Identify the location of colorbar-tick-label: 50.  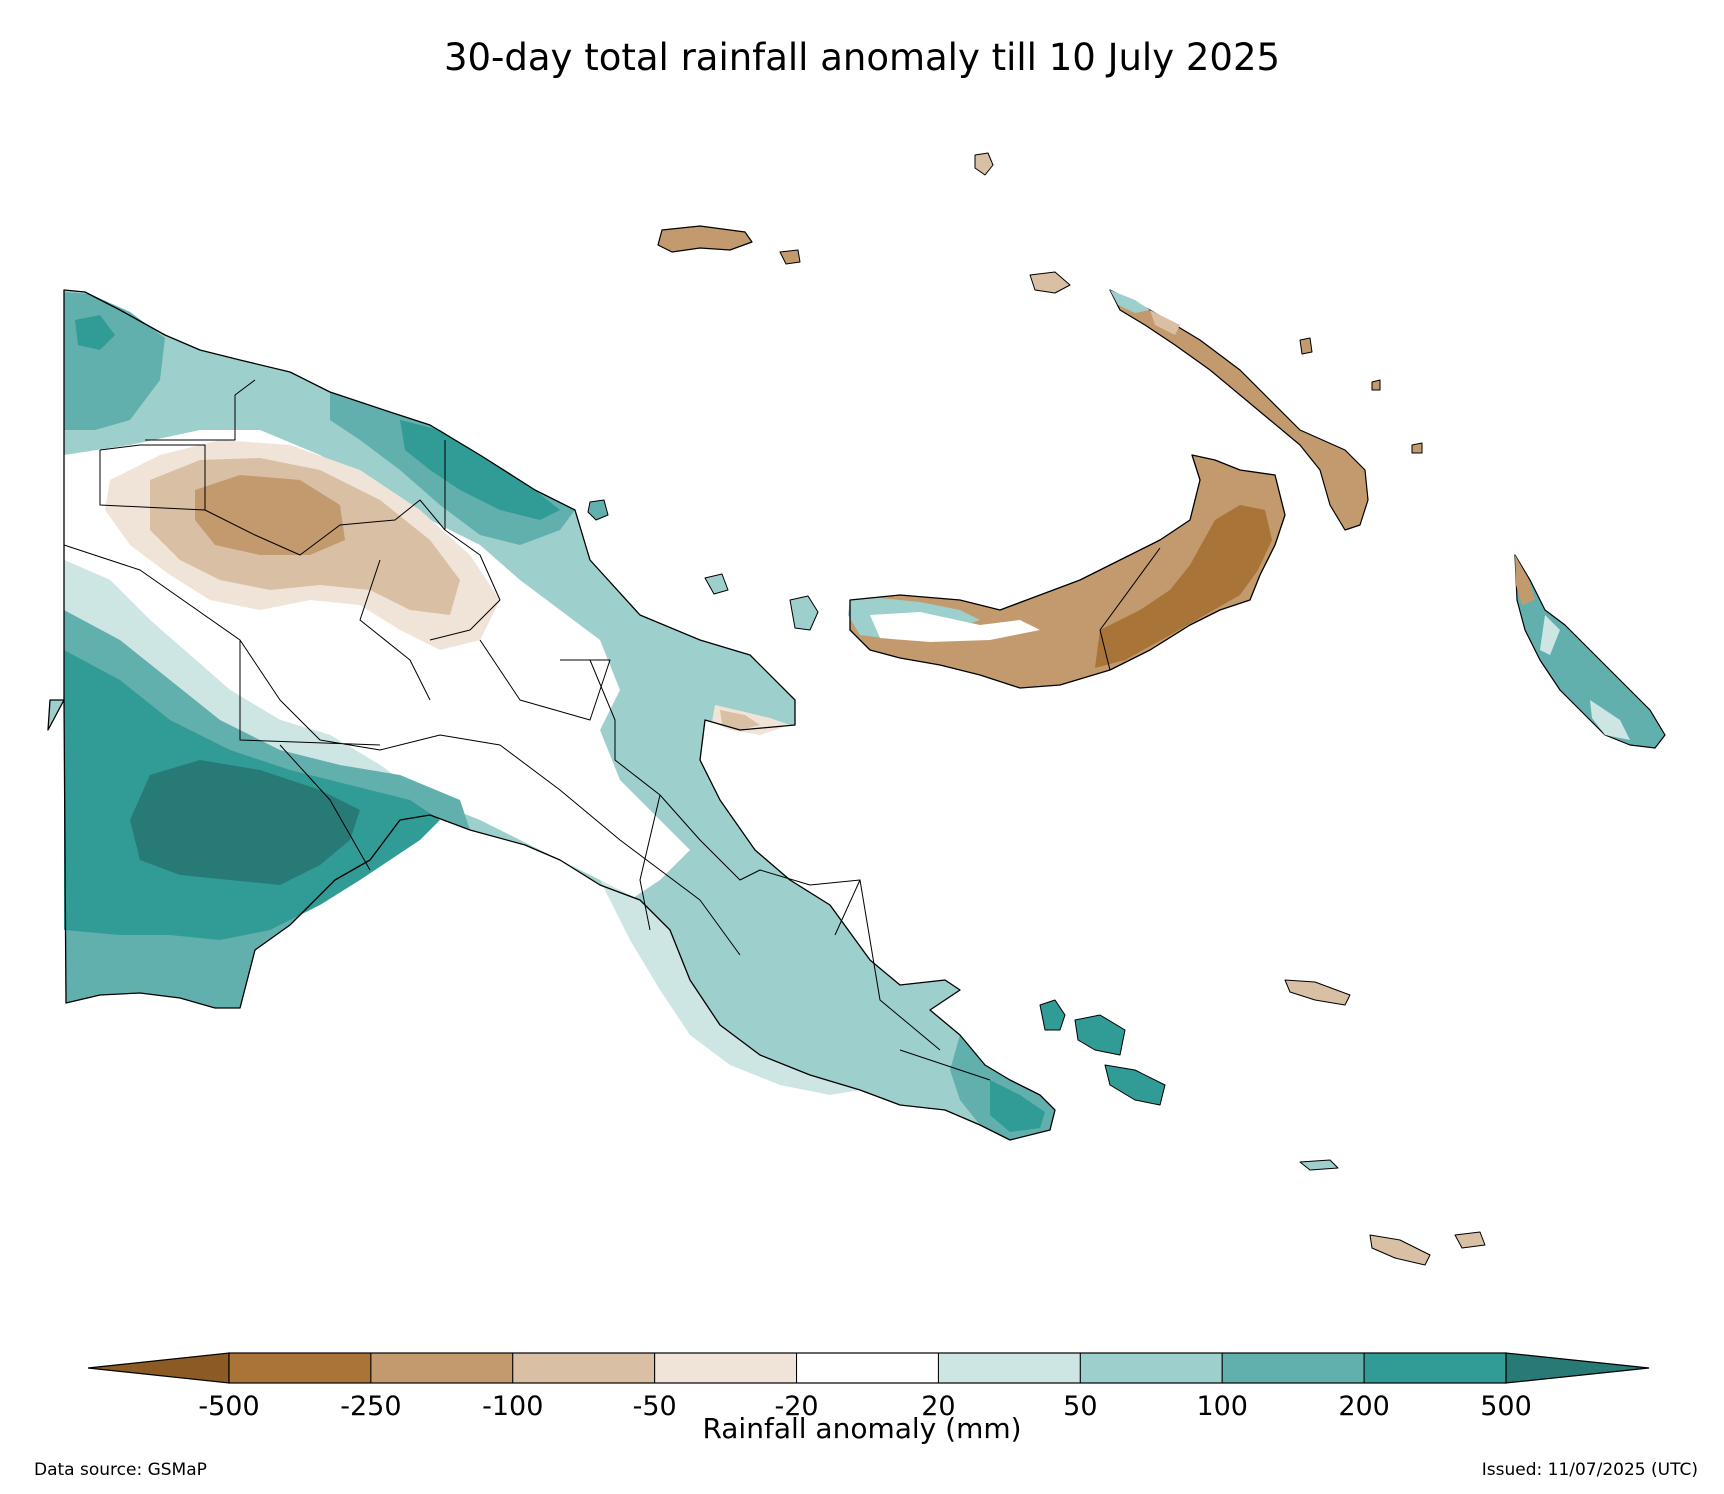
(1080, 1406).